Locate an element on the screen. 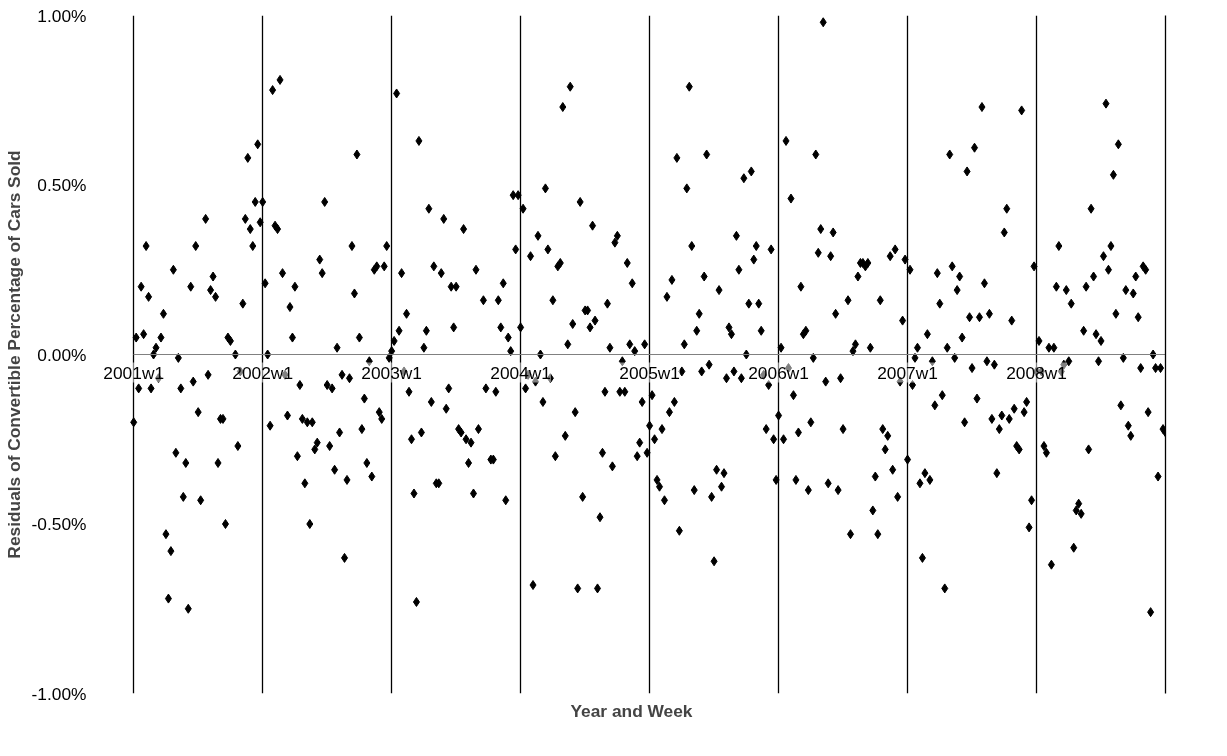 This screenshot has width=1227, height=756. y-tick-label: 0.50% is located at coordinates (62, 185).